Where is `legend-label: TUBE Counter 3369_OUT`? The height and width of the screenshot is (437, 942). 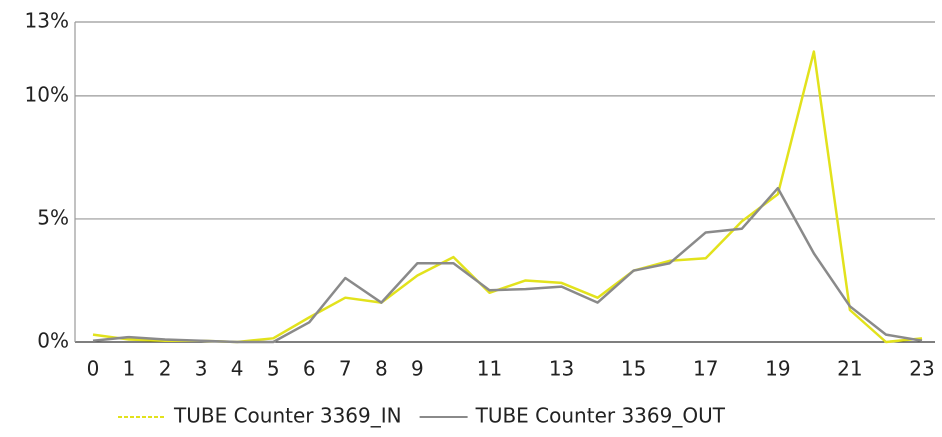 legend-label: TUBE Counter 3369_OUT is located at coordinates (600, 416).